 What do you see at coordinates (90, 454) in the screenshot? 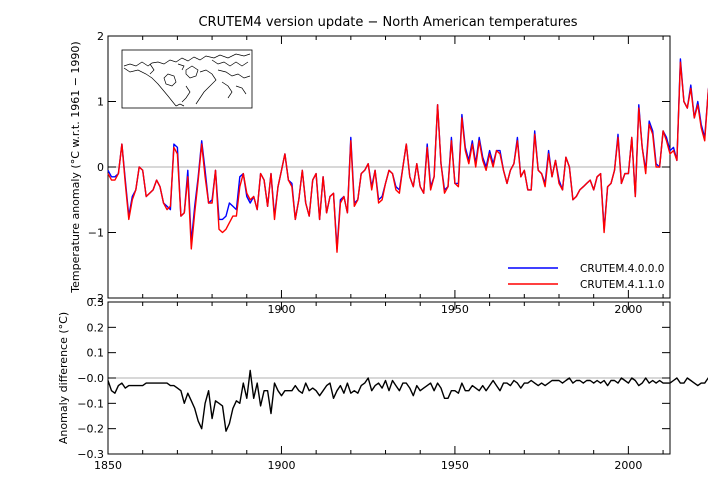
I see `y-tick-label: −0.3` at bounding box center [90, 454].